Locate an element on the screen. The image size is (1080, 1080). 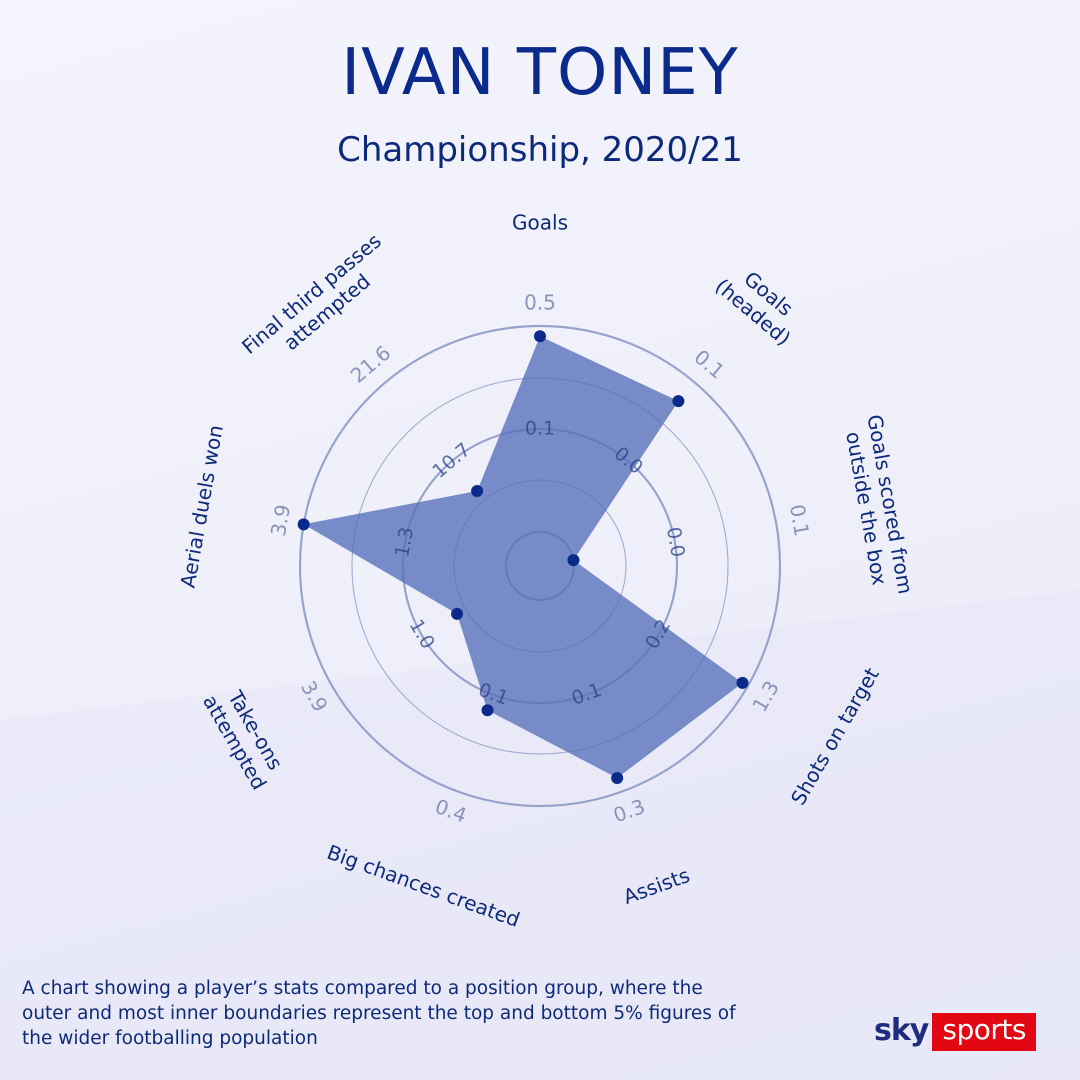
axis-label-line: Goals is located at coordinates (540, 223).